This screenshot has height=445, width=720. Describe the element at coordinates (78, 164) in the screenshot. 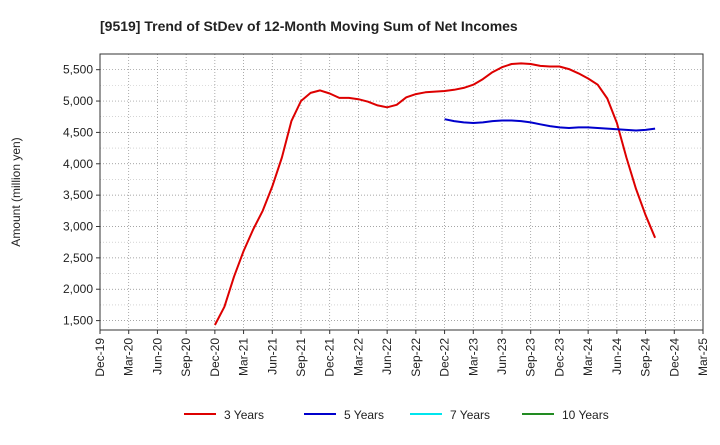

I see `y-tick-label: 4,000` at that location.